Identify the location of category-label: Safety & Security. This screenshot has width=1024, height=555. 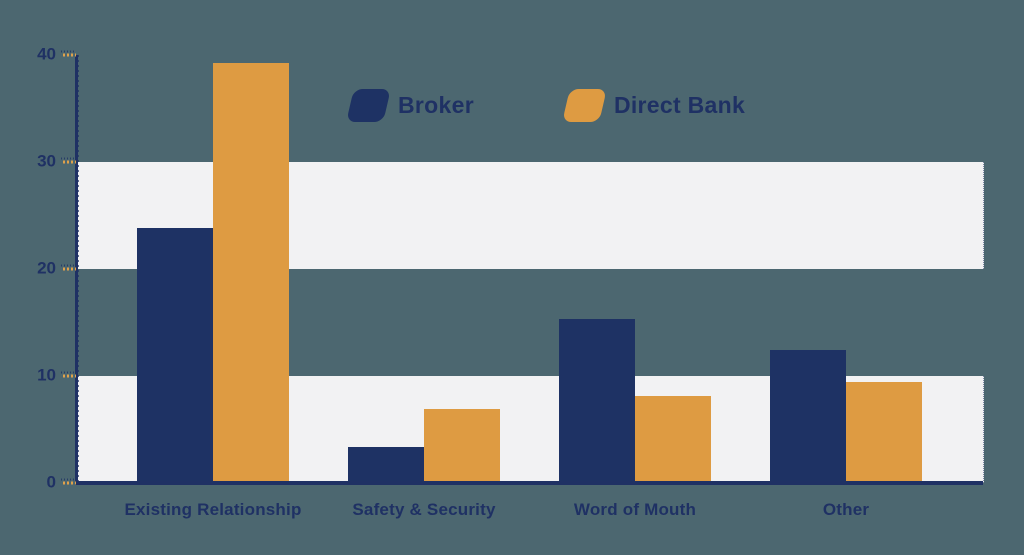
(424, 509).